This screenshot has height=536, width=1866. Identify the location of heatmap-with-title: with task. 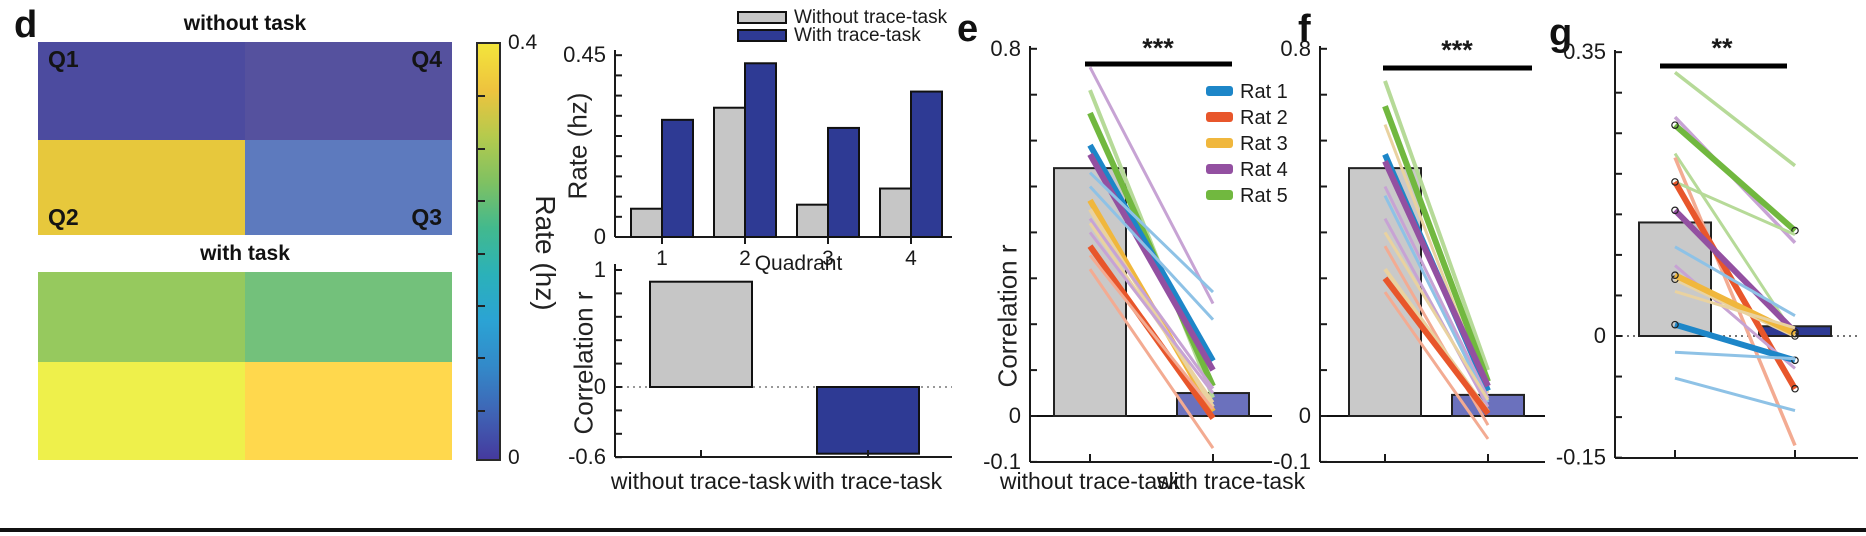
(245, 253).